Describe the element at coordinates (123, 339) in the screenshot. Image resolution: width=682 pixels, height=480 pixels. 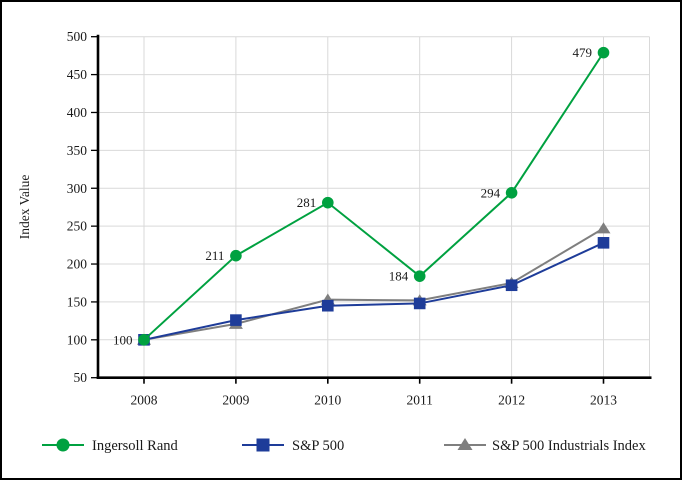
I see `point-label: 100` at that location.